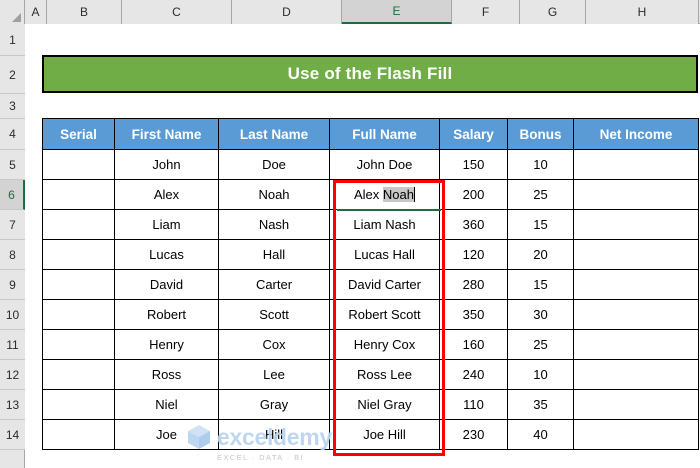 This screenshot has height=468, width=700. I want to click on column-header-a: A, so click(36, 12).